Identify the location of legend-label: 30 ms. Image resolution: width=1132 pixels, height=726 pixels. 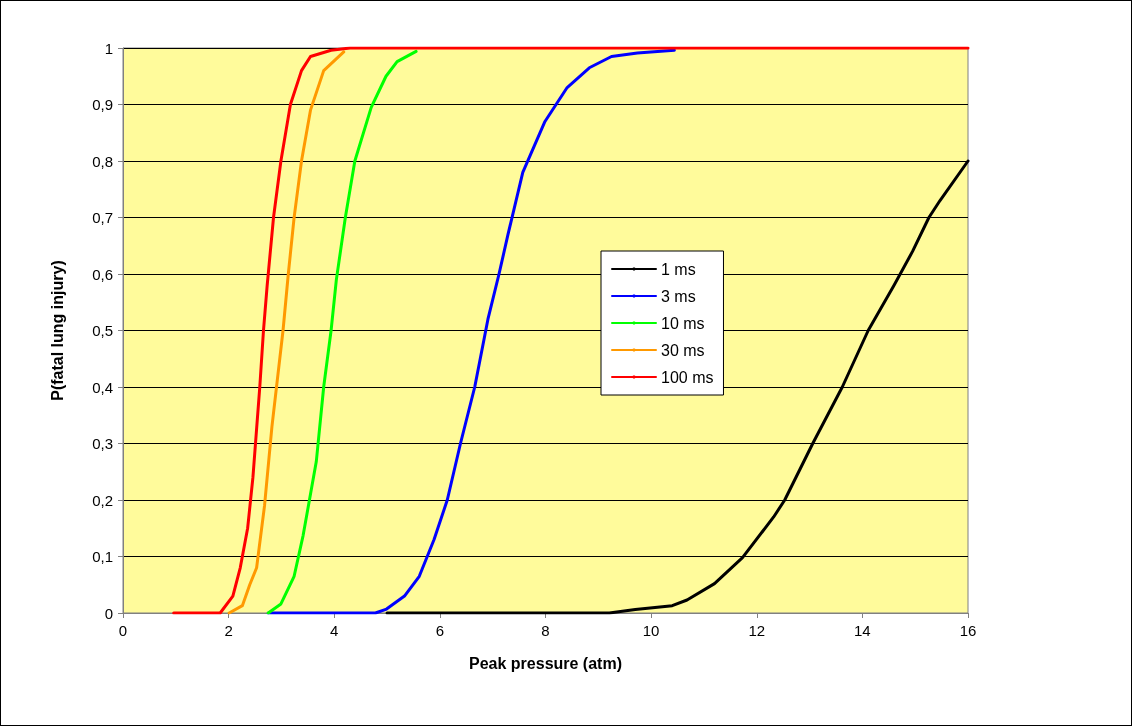
(683, 350).